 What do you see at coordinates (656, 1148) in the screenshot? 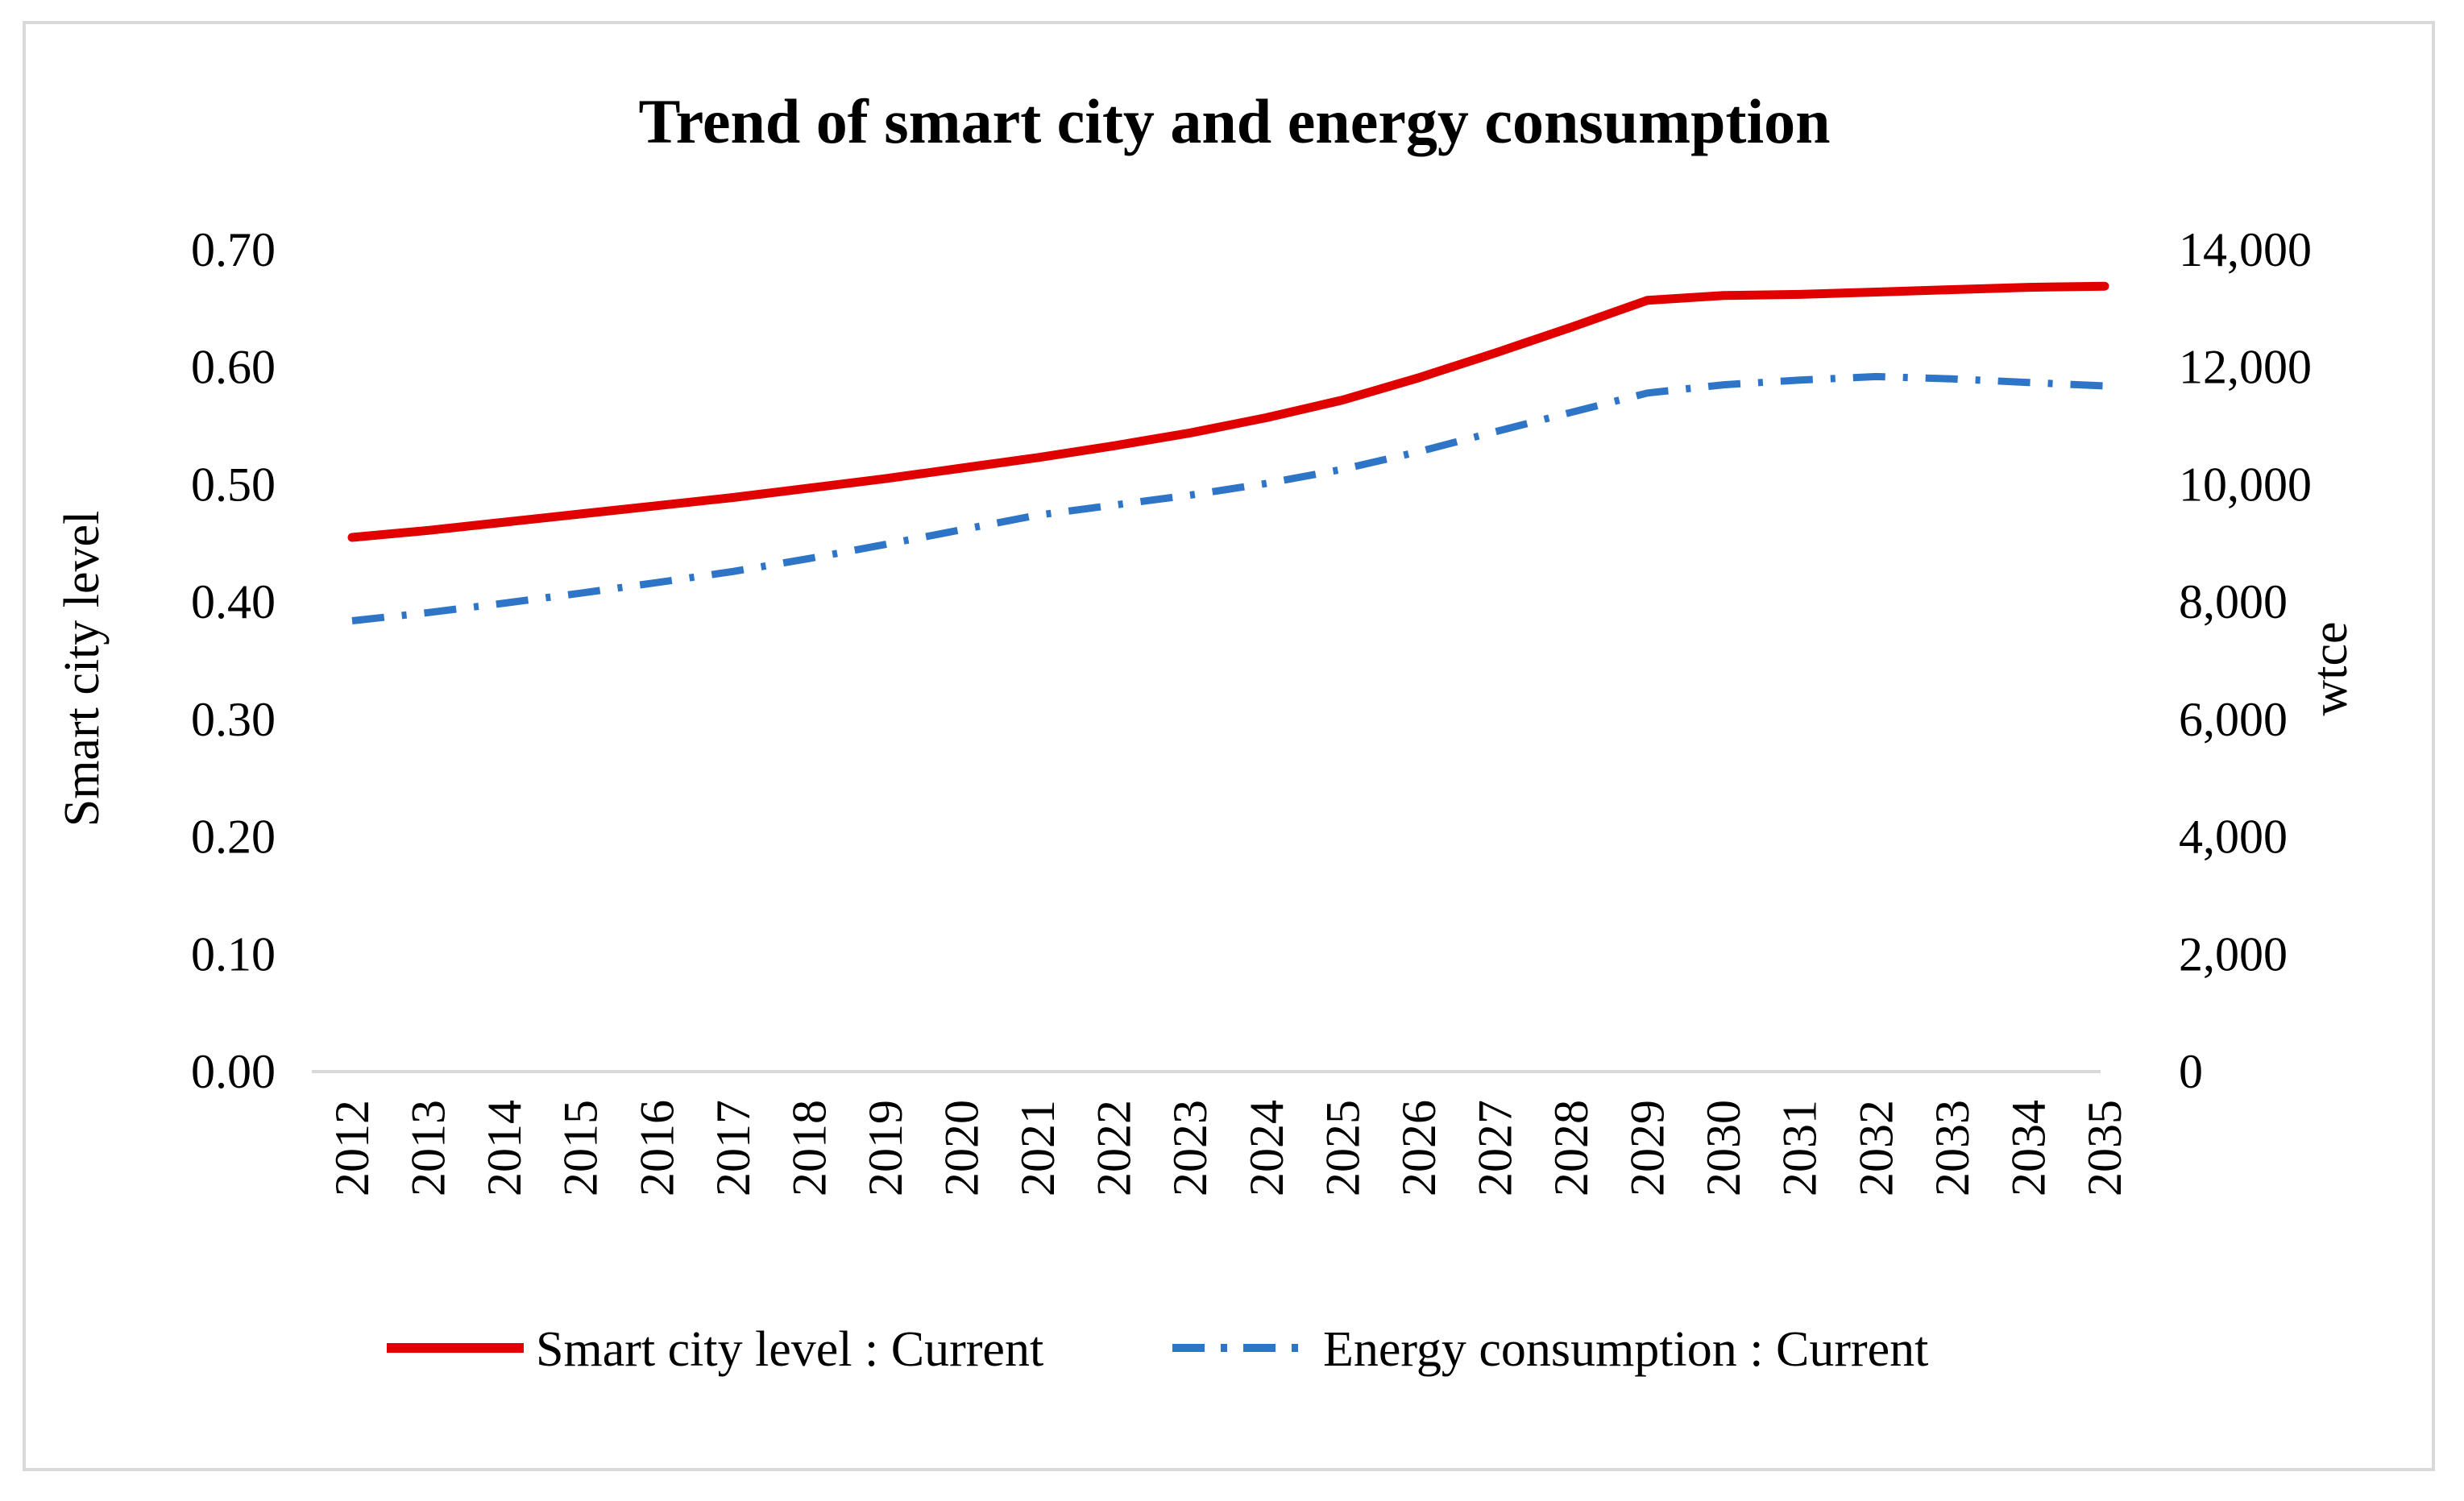
I see `x-tick-label: 2016` at bounding box center [656, 1148].